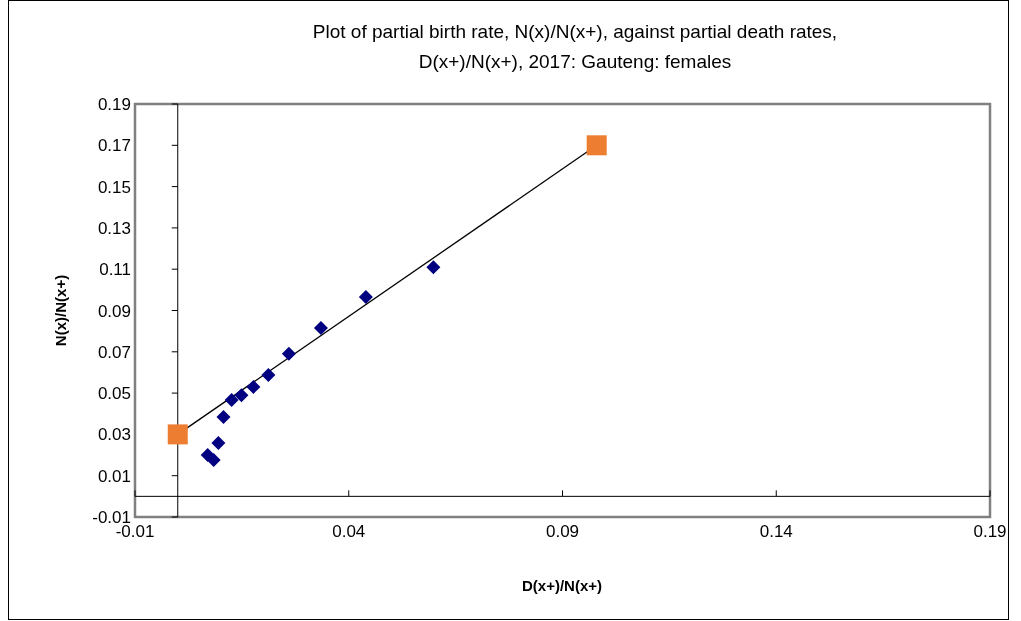 The height and width of the screenshot is (621, 1021). I want to click on y-tick-label: 0.07, so click(114, 352).